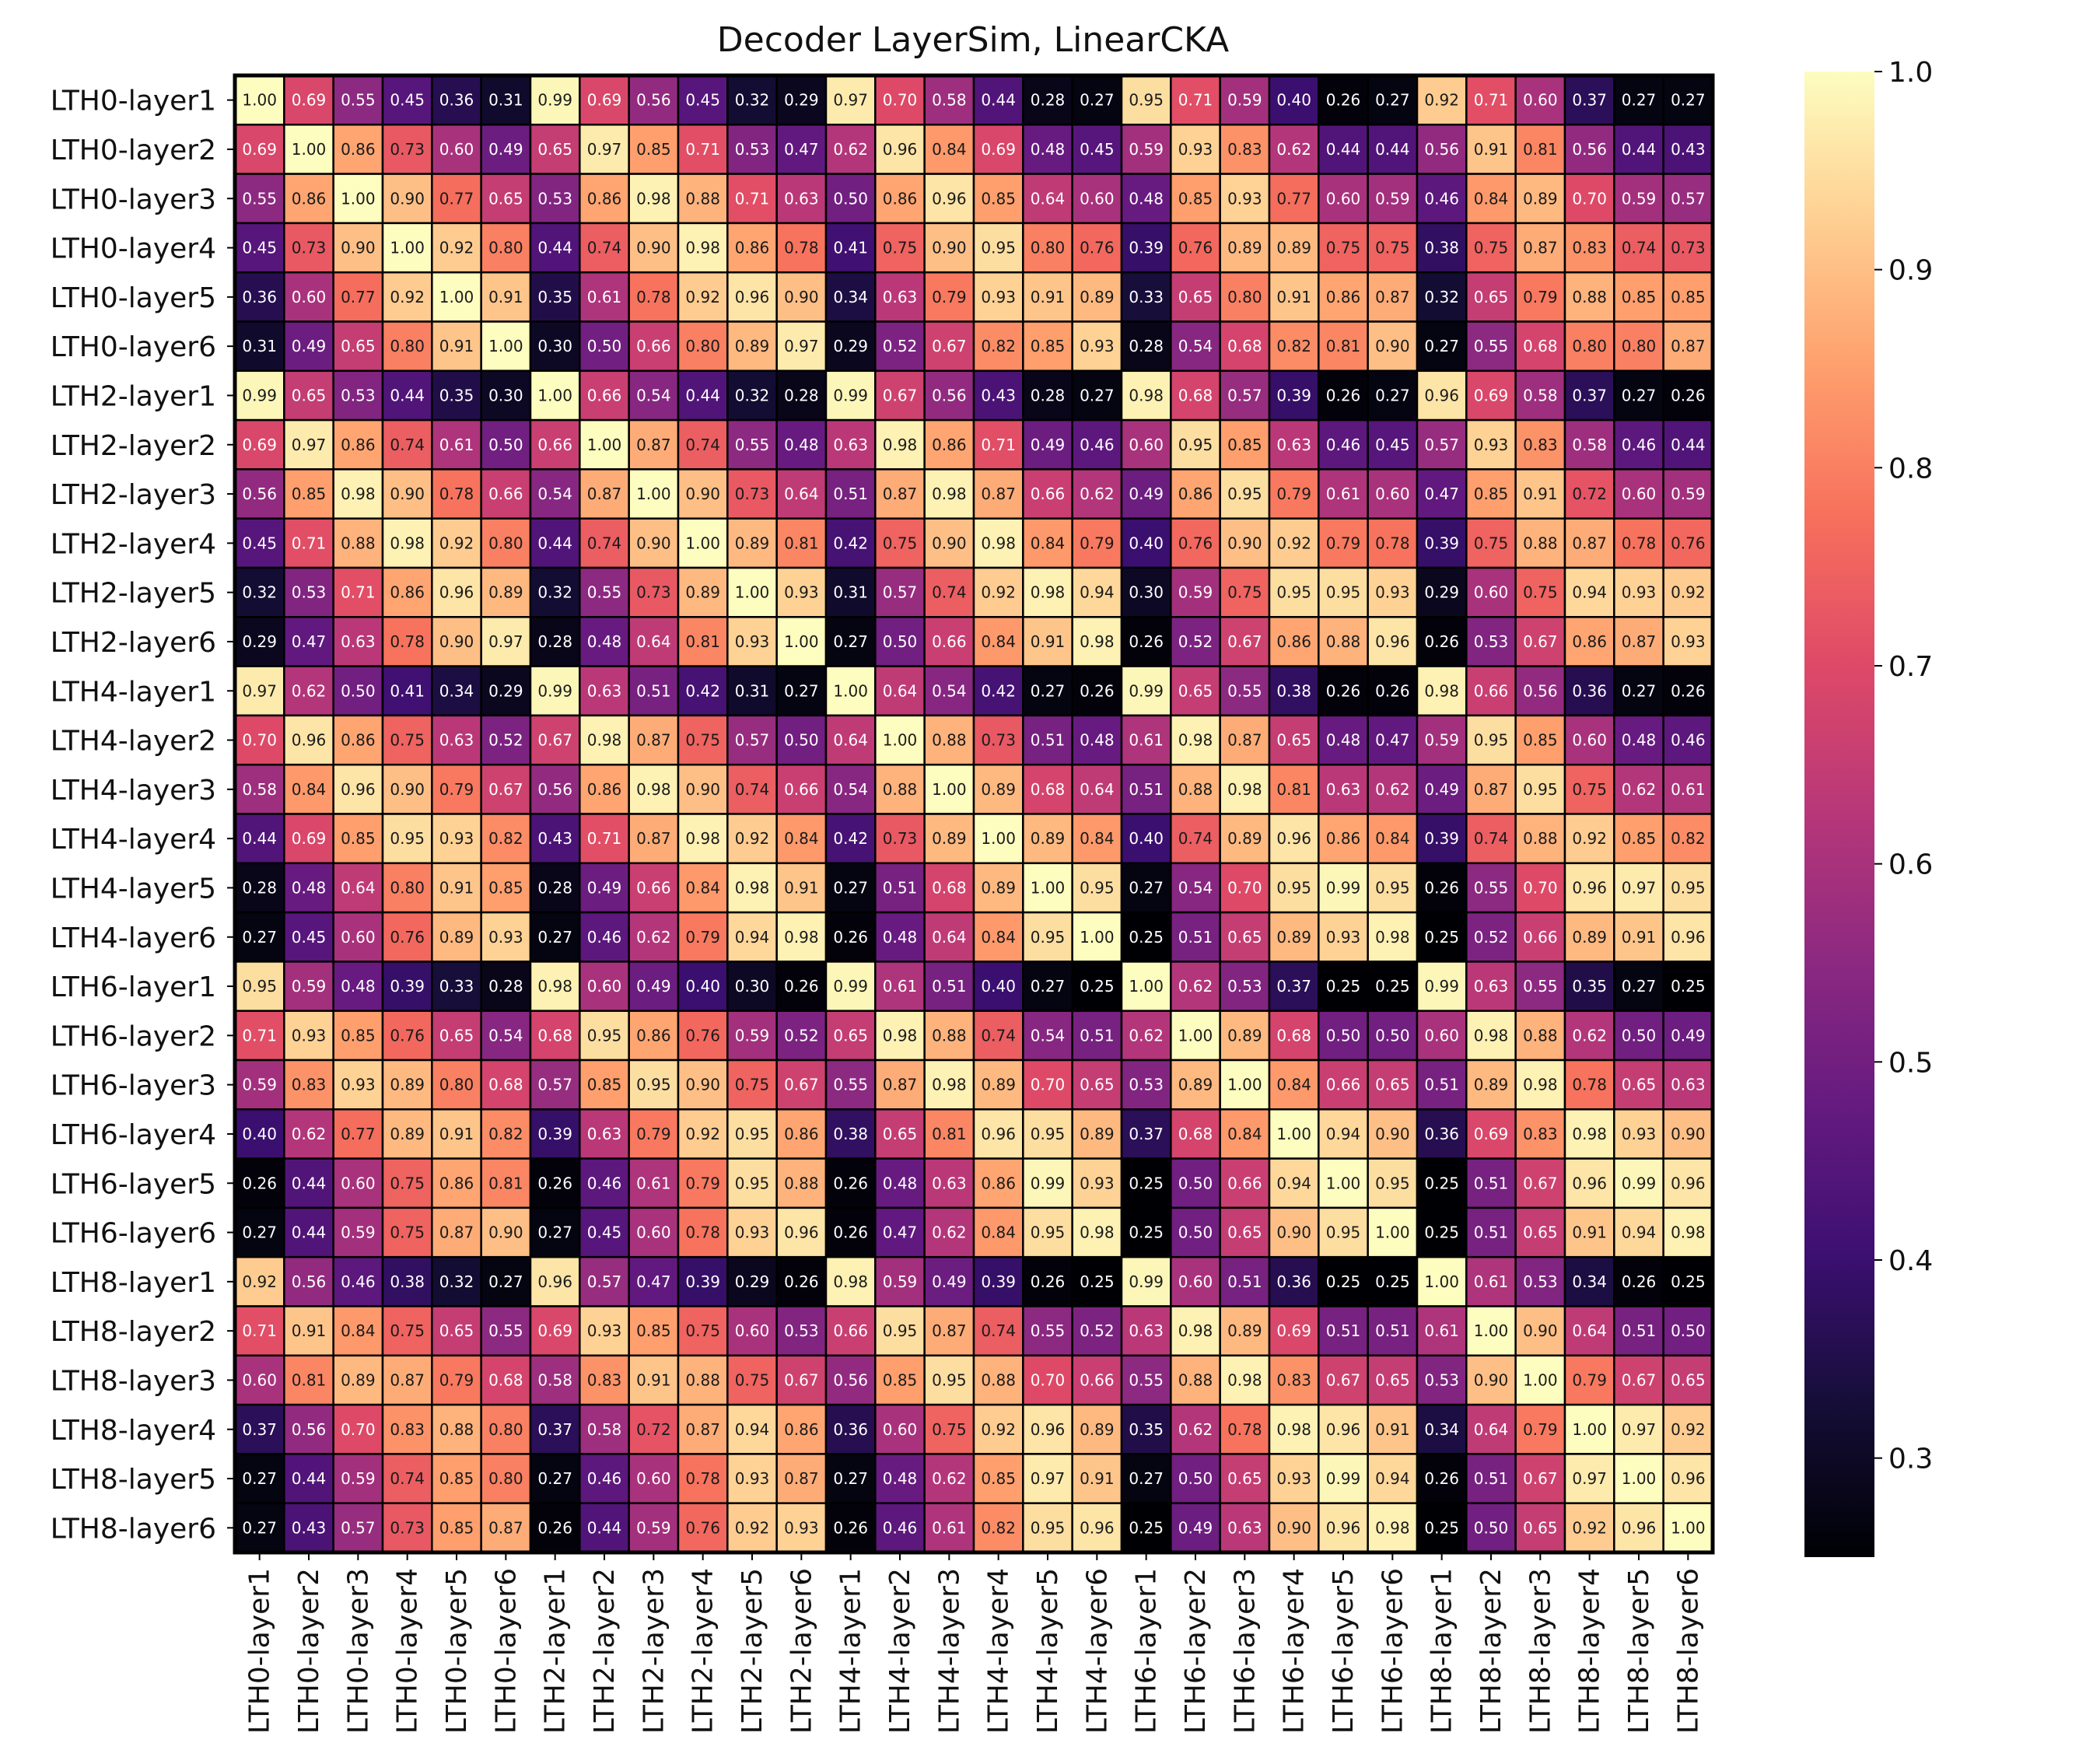 Image resolution: width=2100 pixels, height=1750 pixels. I want to click on cell-value-label: 0.73, so click(407, 1528).